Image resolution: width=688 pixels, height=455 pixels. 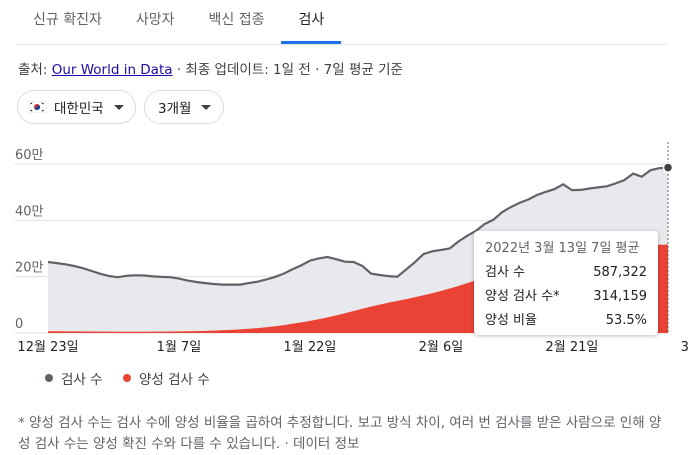 I want to click on source-prefix: 출처:, so click(x=35, y=70).